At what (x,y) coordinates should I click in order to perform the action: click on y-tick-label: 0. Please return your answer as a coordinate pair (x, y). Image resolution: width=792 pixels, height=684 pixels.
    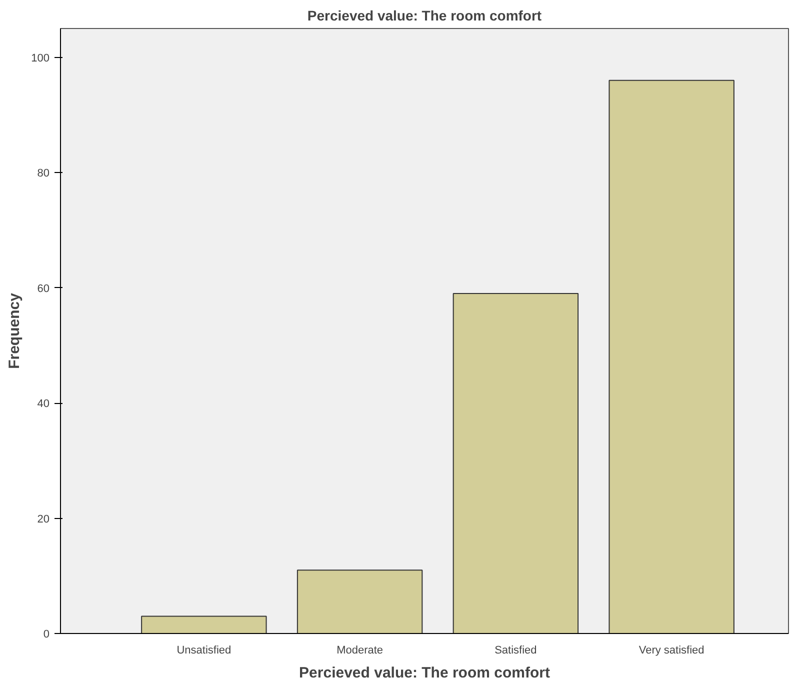
    Looking at the image, I should click on (46, 634).